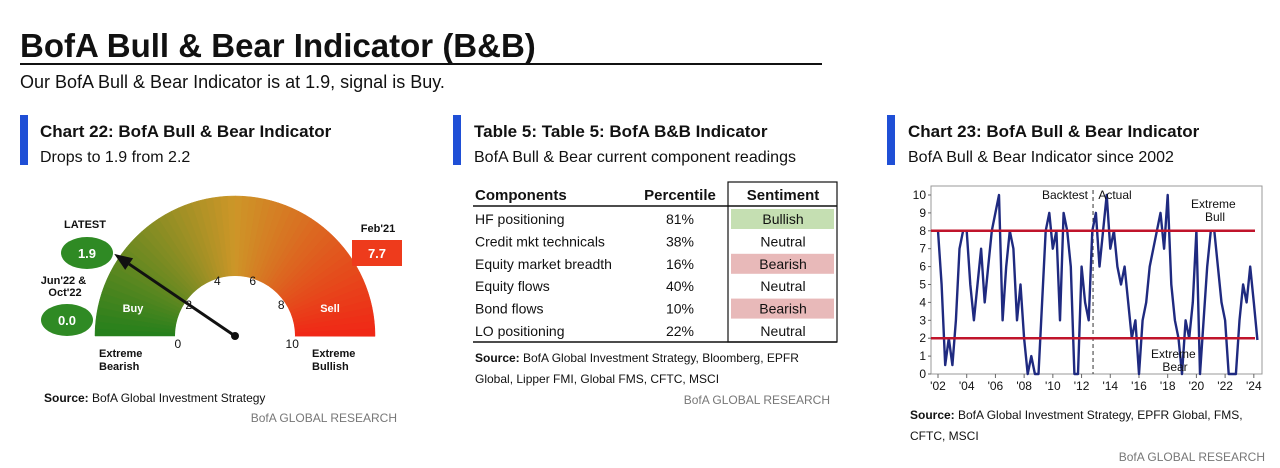 This screenshot has height=468, width=1280. What do you see at coordinates (186, 131) in the screenshot?
I see `panel-title: Chart 22: BofA Bull & Bear Indicator` at bounding box center [186, 131].